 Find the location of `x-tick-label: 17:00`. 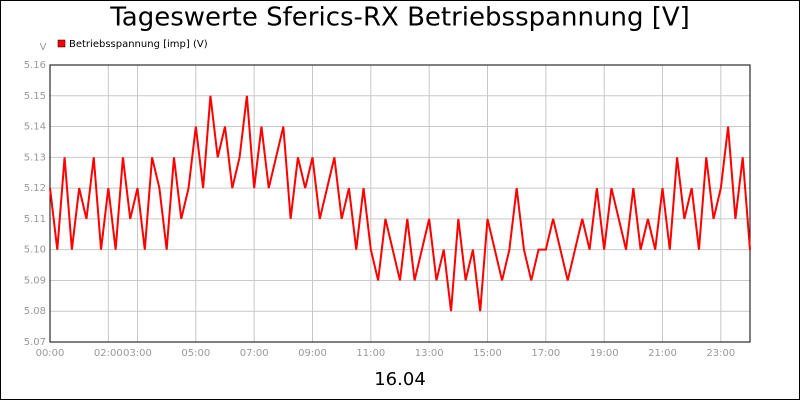

x-tick-label: 17:00 is located at coordinates (545, 353).